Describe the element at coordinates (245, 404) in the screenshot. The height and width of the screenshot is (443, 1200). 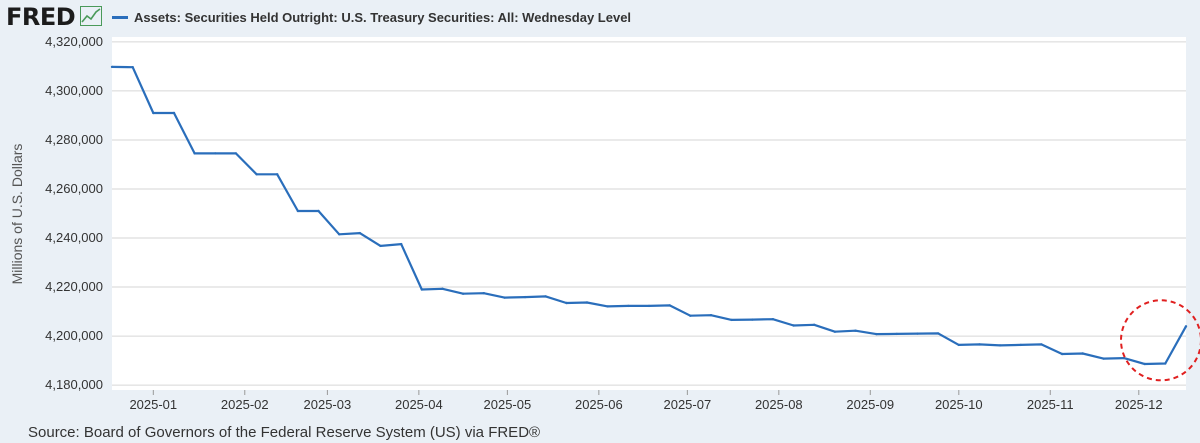
I see `x-tick-label: 2025-02` at that location.